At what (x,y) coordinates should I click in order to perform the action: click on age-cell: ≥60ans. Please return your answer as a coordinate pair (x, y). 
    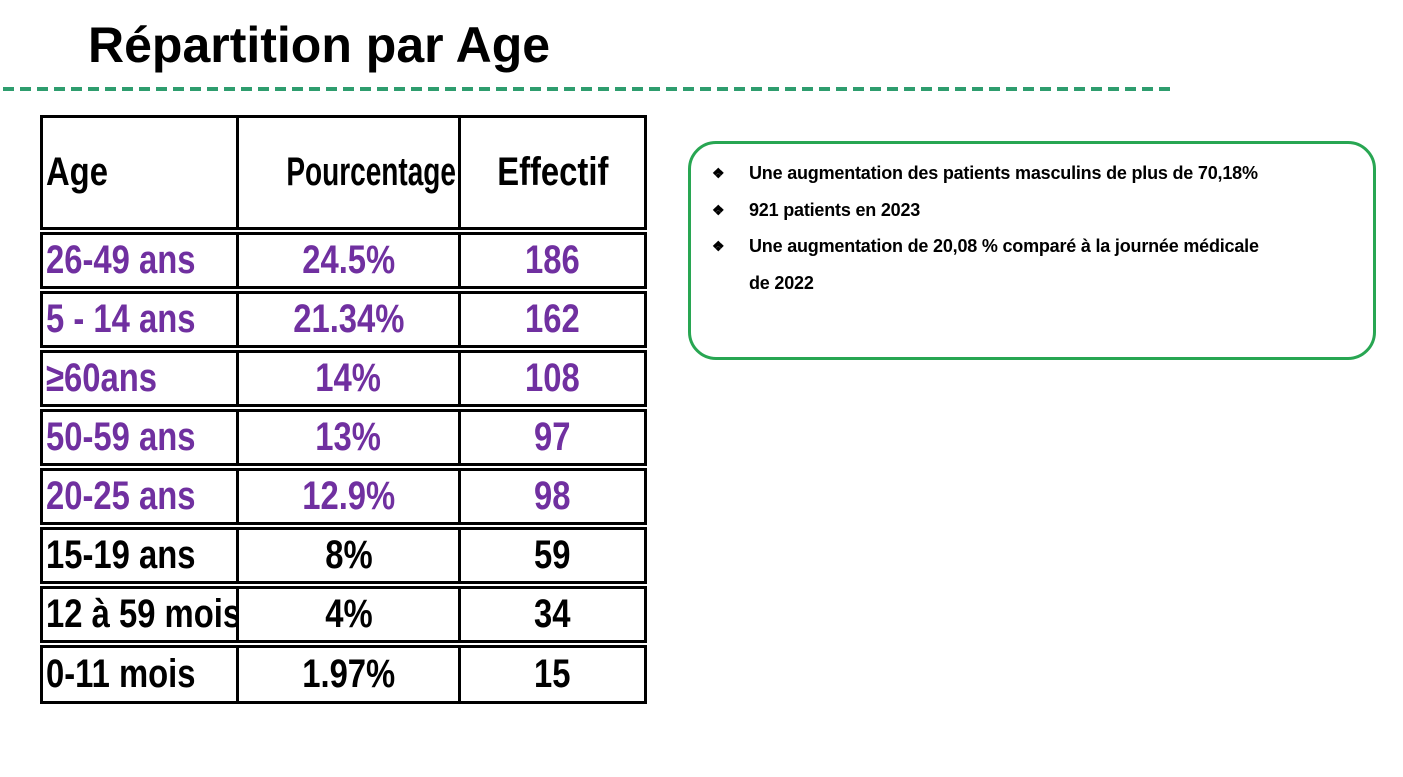
    Looking at the image, I should click on (139, 379).